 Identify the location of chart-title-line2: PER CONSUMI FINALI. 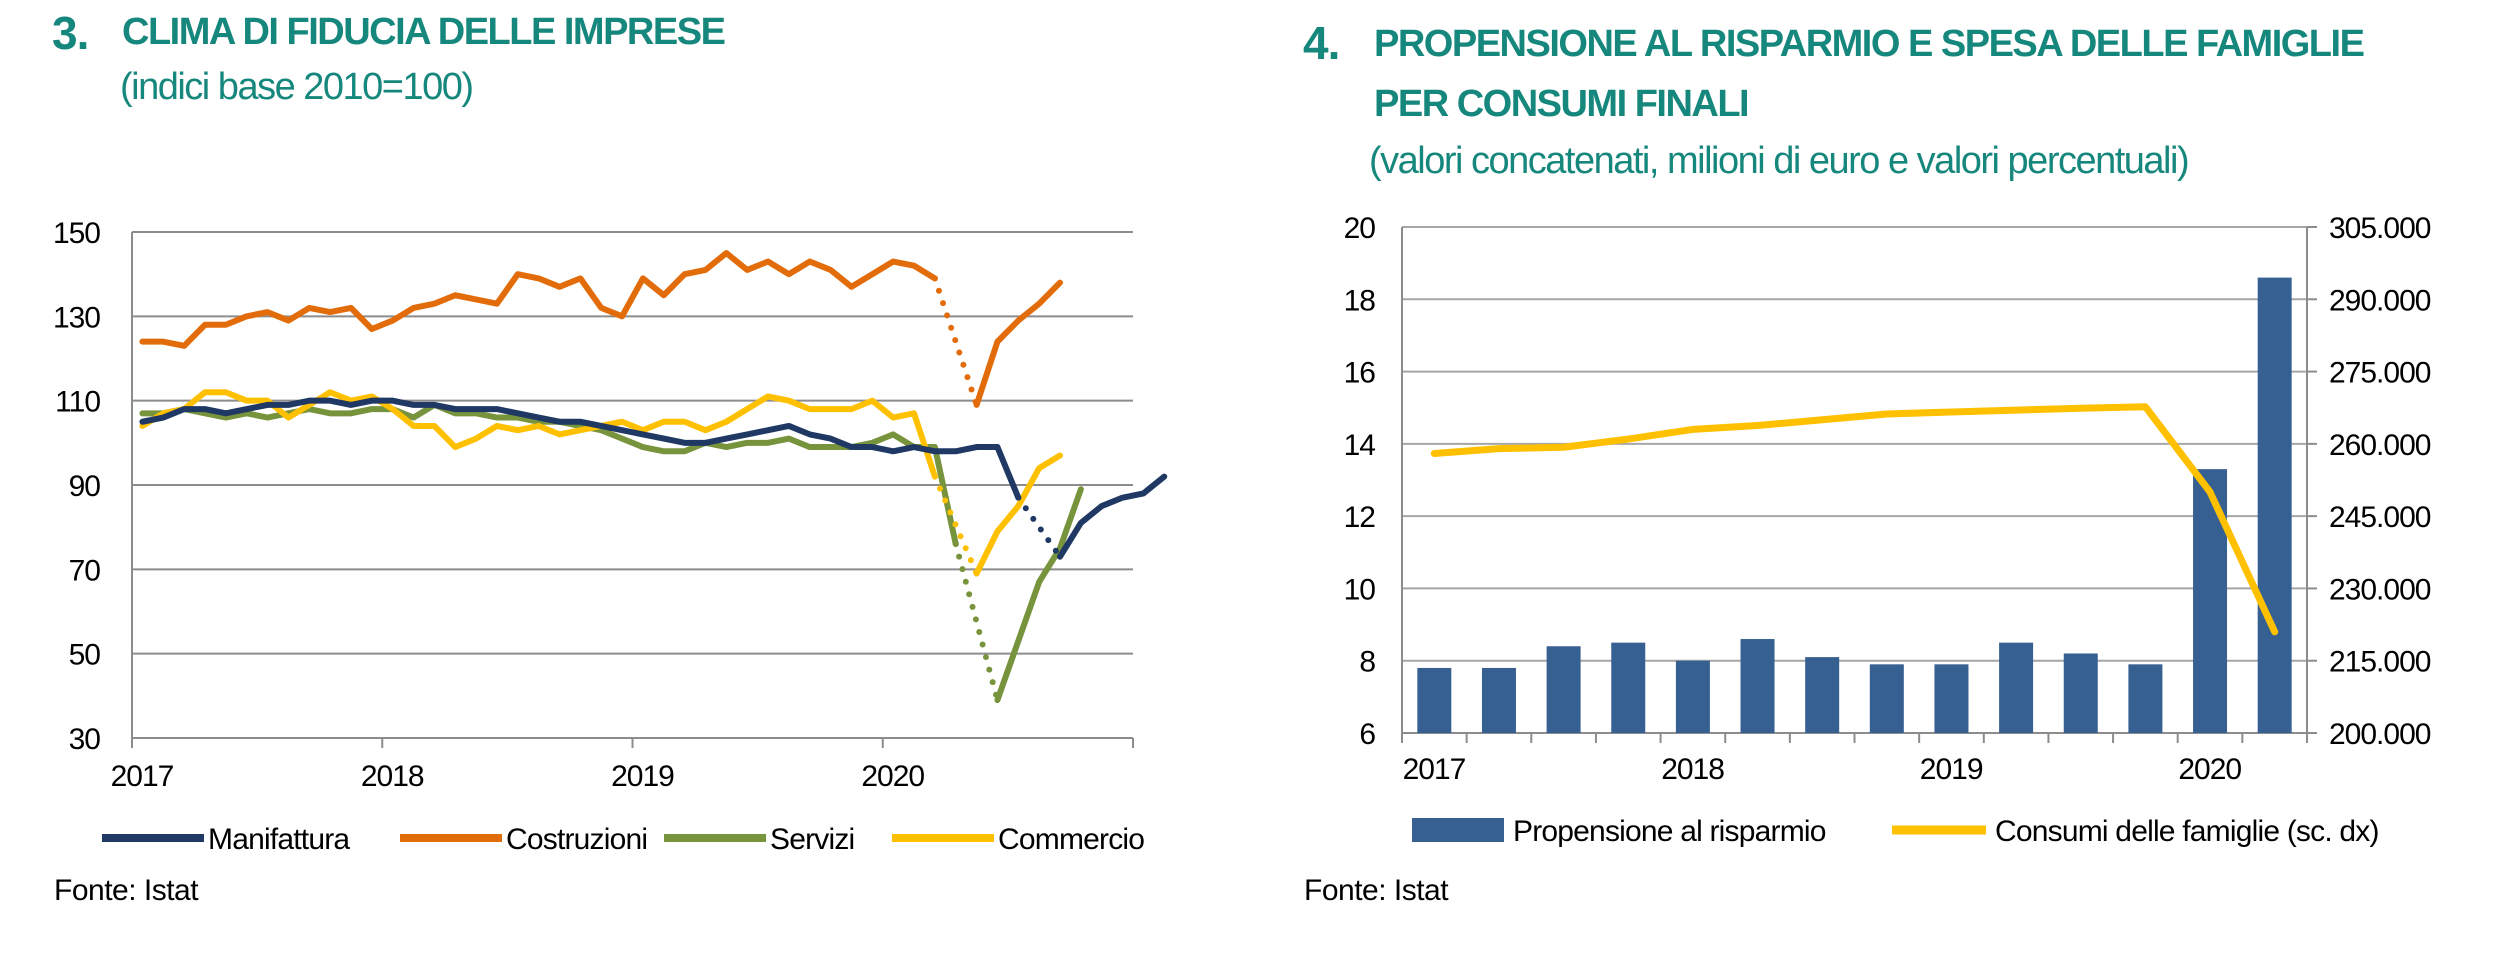
(1562, 104).